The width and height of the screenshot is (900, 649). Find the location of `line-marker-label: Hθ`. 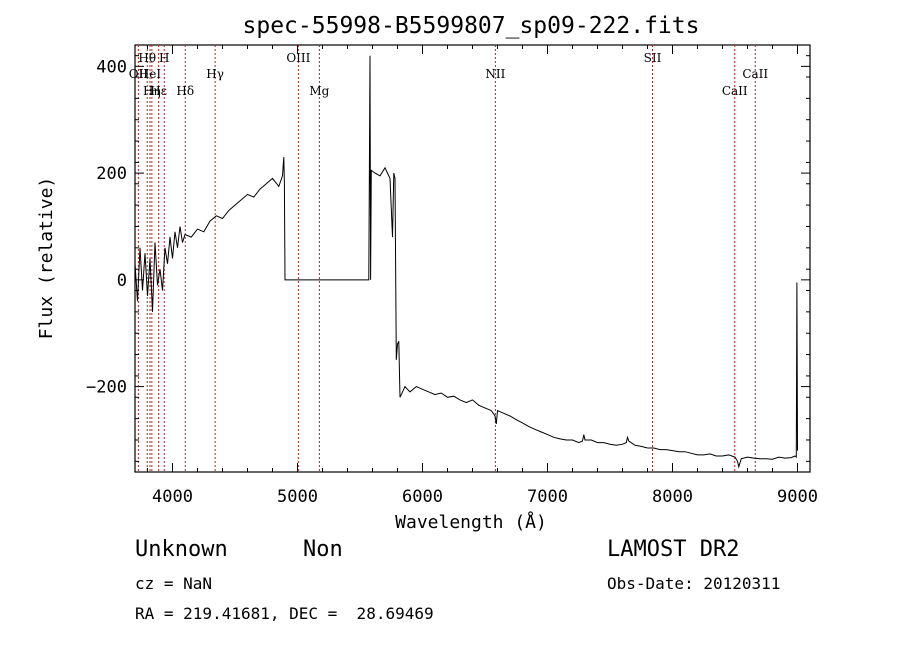

line-marker-label: Hθ is located at coordinates (147, 58).